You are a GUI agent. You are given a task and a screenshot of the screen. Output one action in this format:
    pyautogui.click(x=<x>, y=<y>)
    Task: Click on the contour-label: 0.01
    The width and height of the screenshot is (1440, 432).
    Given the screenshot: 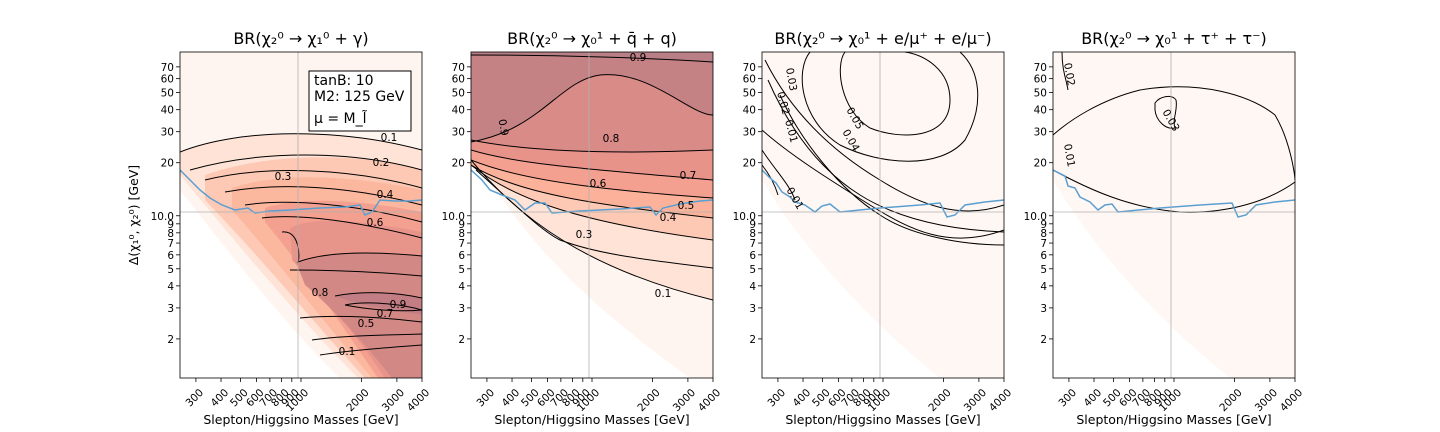 What is the action you would take?
    pyautogui.click(x=1069, y=155)
    